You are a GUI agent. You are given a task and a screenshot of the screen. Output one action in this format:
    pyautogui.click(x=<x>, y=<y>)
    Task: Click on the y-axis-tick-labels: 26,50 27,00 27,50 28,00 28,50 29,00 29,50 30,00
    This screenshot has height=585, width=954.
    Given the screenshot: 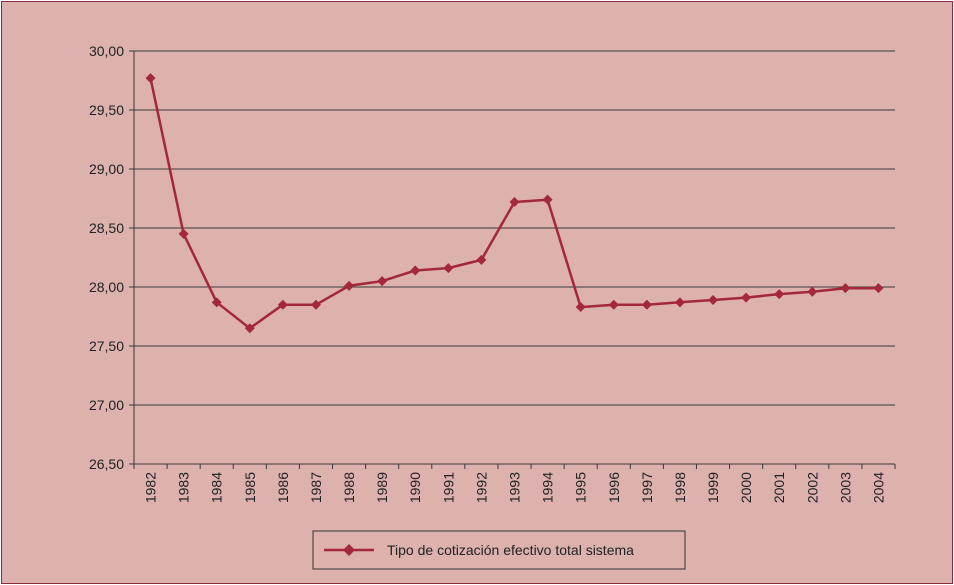 What is the action you would take?
    pyautogui.click(x=106, y=257)
    